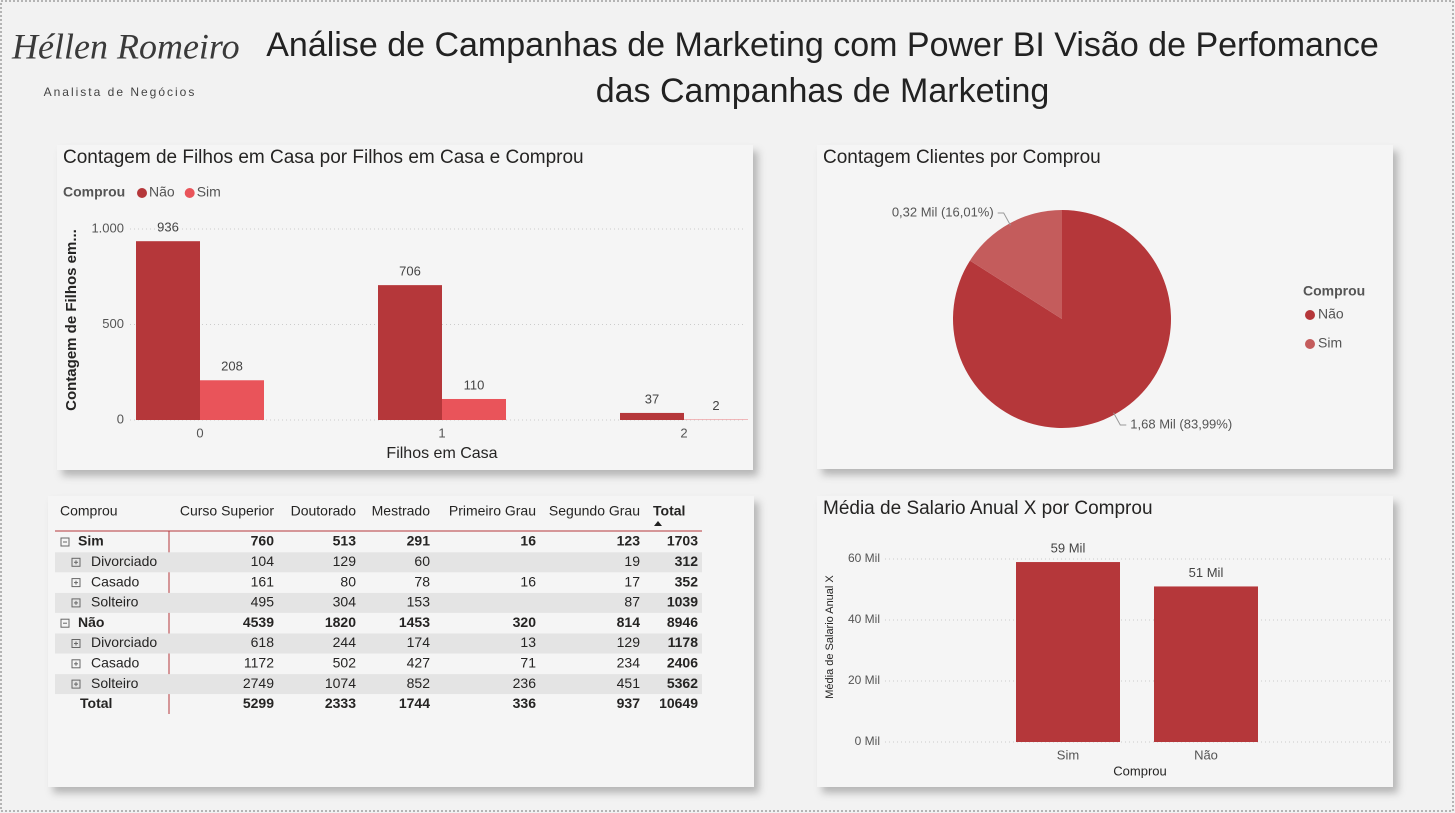  I want to click on cell: 8946, so click(682, 622).